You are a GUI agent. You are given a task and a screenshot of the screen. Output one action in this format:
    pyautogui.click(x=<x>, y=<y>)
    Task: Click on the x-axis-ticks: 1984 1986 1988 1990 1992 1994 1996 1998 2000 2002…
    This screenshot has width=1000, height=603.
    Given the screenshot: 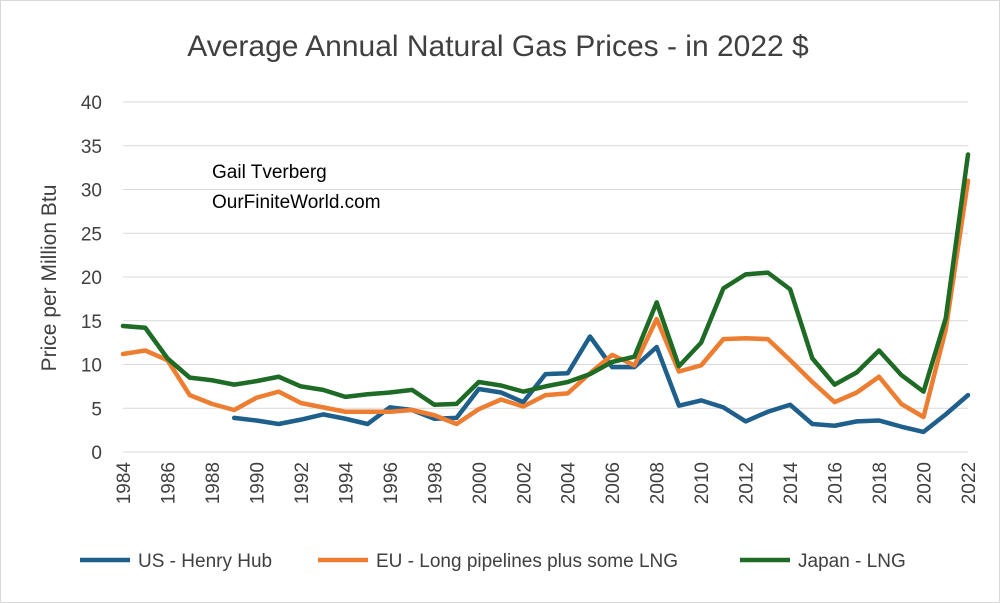 What is the action you would take?
    pyautogui.click(x=547, y=483)
    